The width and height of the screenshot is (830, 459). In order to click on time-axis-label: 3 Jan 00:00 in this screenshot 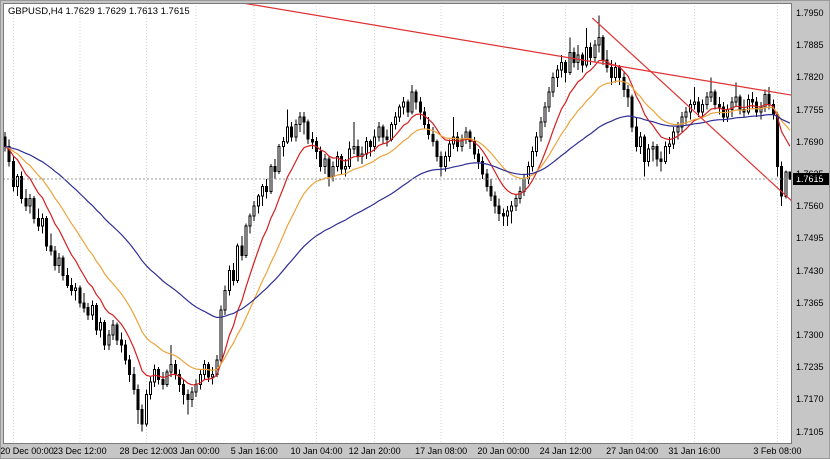, I will do `click(196, 451)`.